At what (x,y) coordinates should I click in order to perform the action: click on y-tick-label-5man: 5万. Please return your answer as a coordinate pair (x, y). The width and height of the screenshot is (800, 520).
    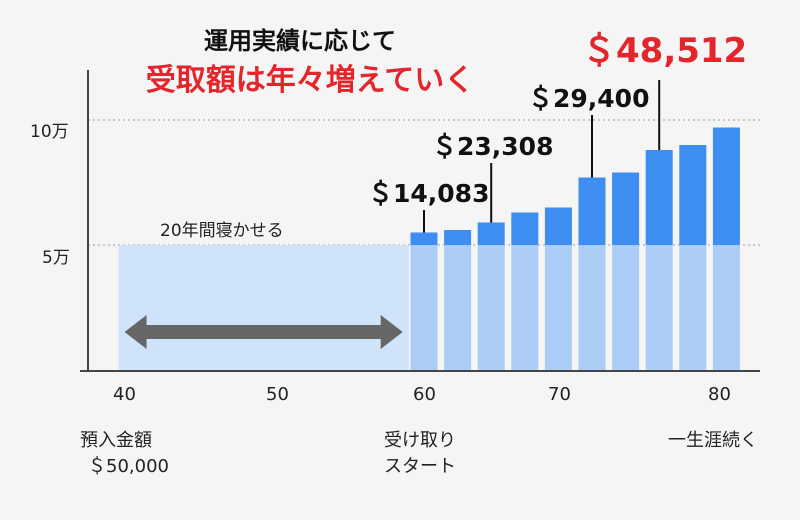
    Looking at the image, I should click on (56, 258).